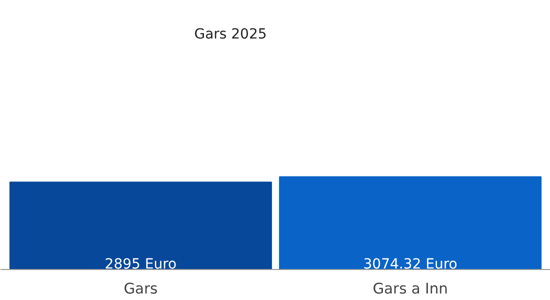  What do you see at coordinates (230, 34) in the screenshot?
I see `chart-title: Gars 2025` at bounding box center [230, 34].